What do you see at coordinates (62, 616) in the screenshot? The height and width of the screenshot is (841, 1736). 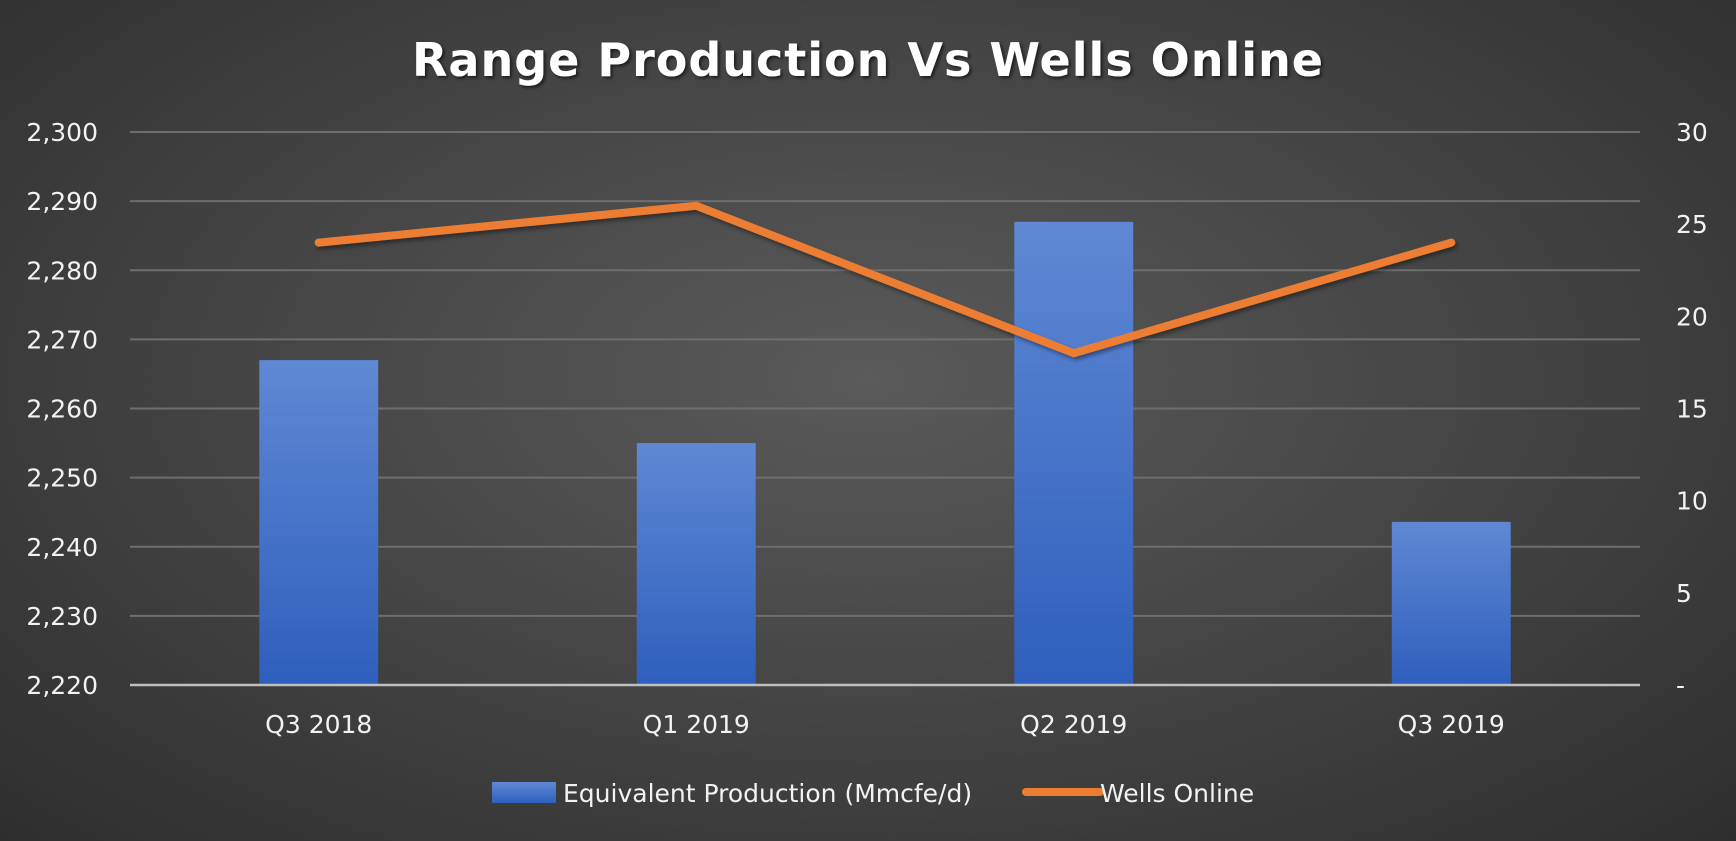 I see `y-left-tick-label: 2,230` at bounding box center [62, 616].